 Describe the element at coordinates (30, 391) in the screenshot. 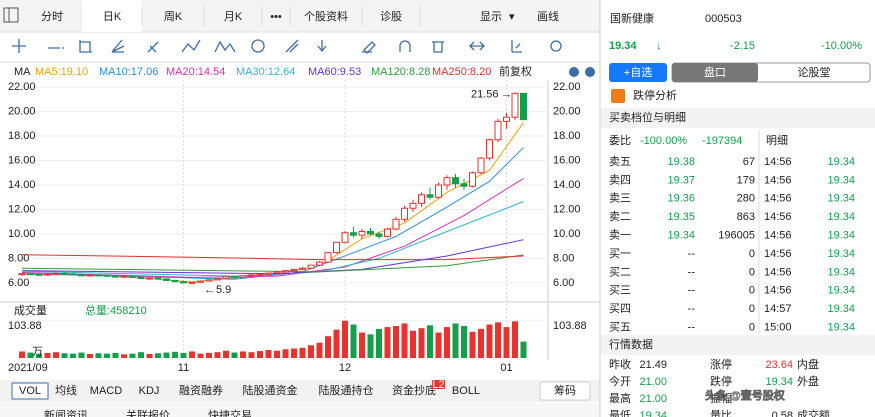

I see `indicator-tab: VOL` at that location.